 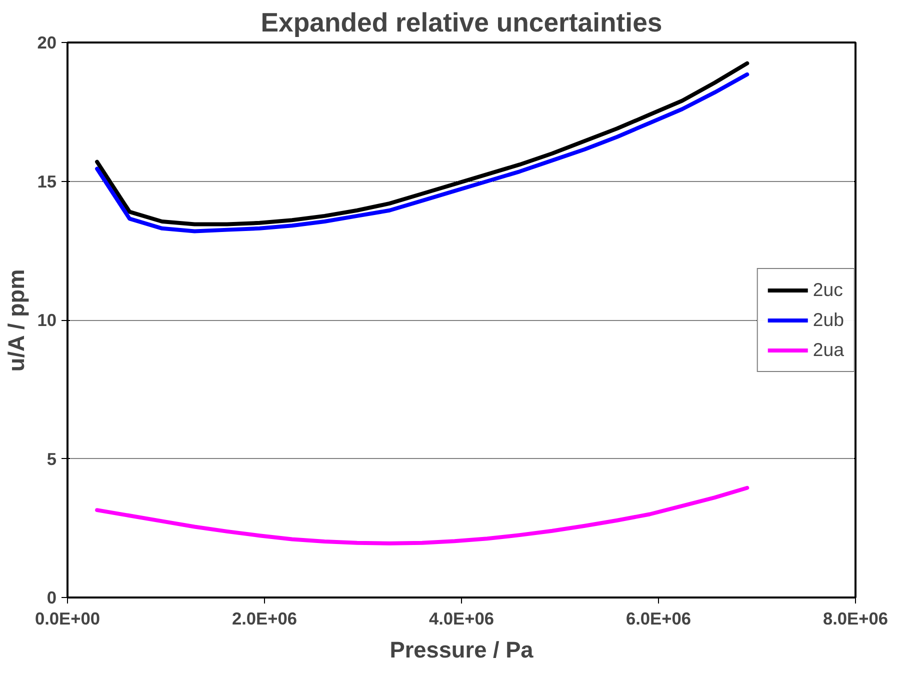 I want to click on x-tick-label: 8.0E+06, so click(x=855, y=618).